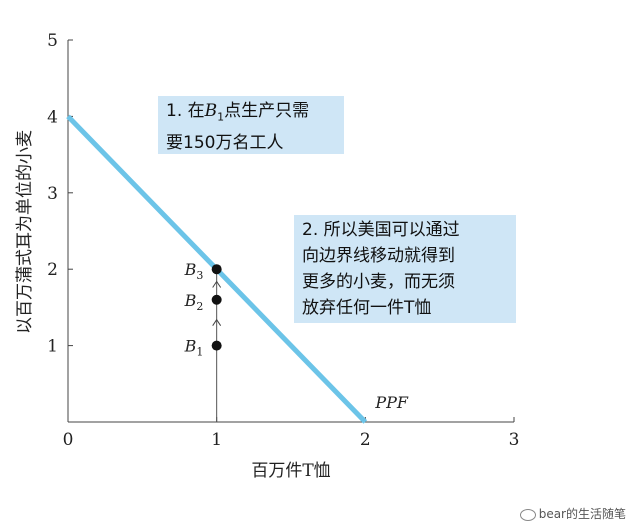 The width and height of the screenshot is (638, 528). What do you see at coordinates (367, 308) in the screenshot?
I see `note-2-line: 放弃任何一件T恤` at bounding box center [367, 308].